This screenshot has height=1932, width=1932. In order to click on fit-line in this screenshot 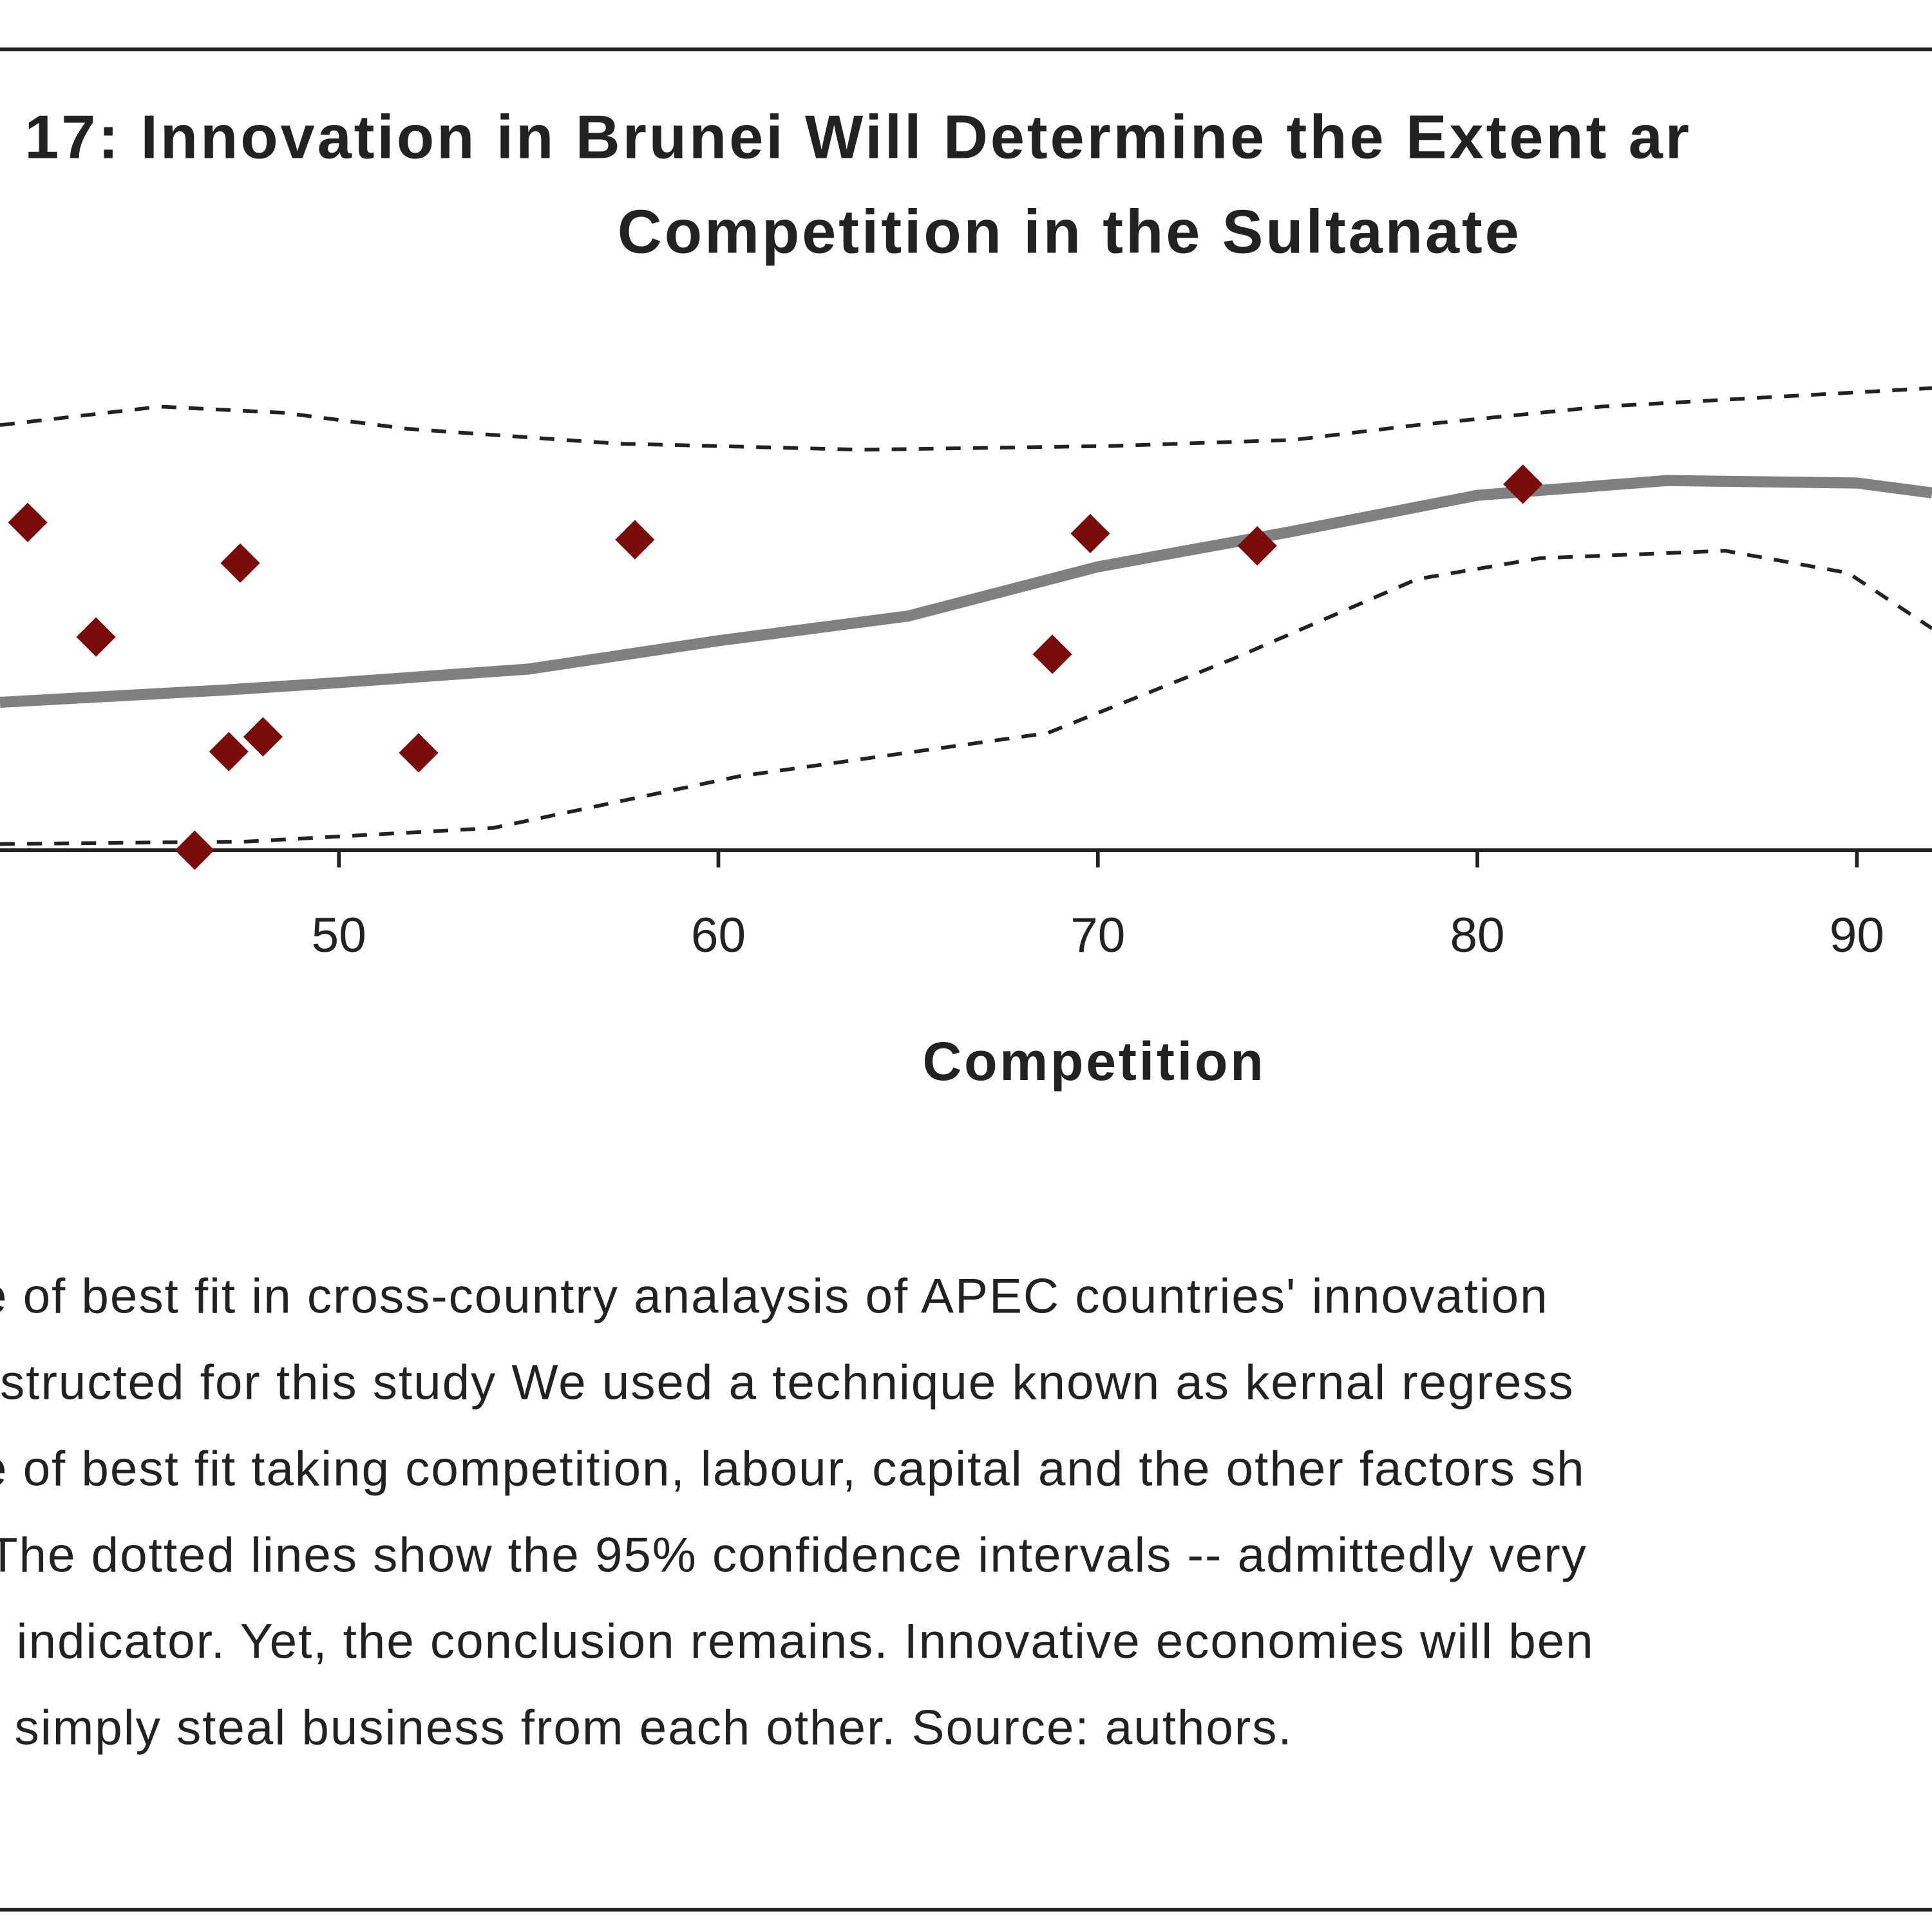, I will do `click(966, 591)`.